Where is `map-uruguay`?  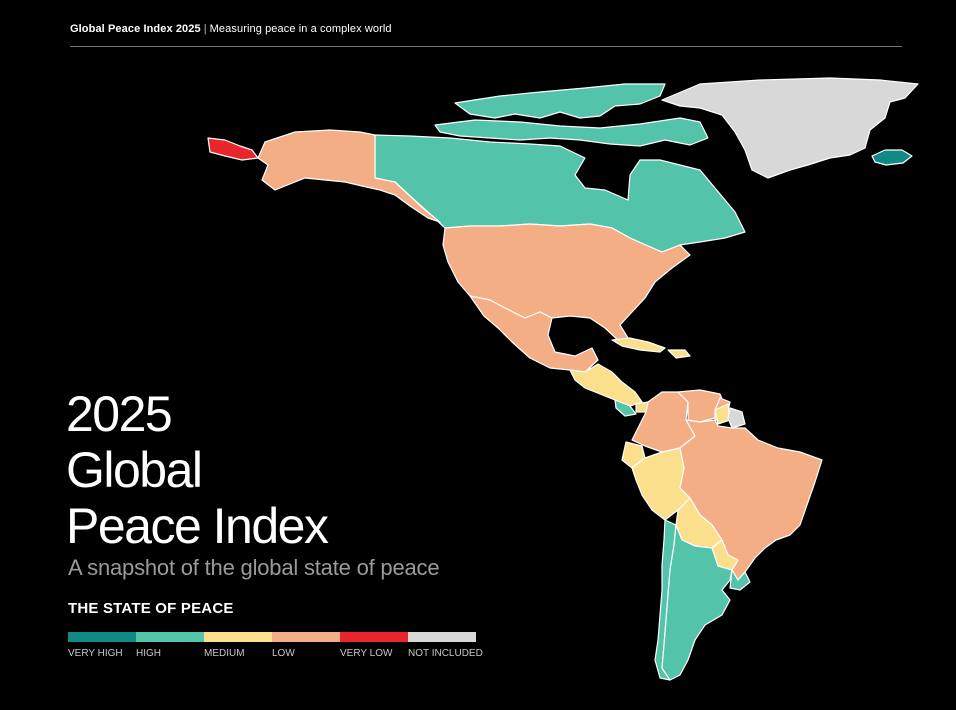 map-uruguay is located at coordinates (740, 580).